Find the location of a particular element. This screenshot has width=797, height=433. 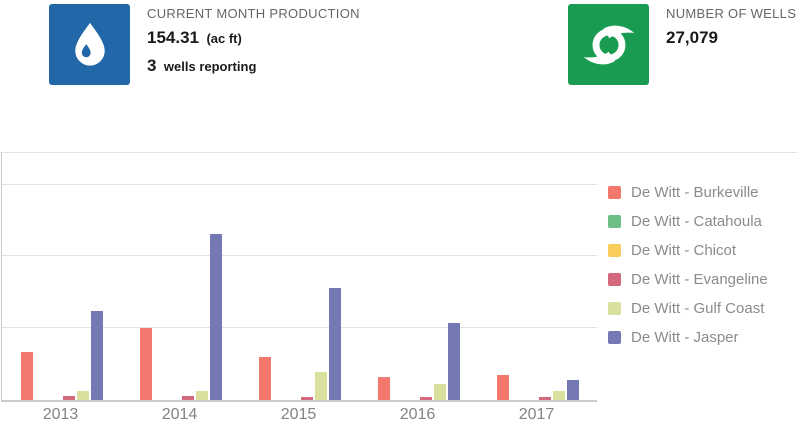

bar-de-witt-gulf-coast-2013 is located at coordinates (82, 395).